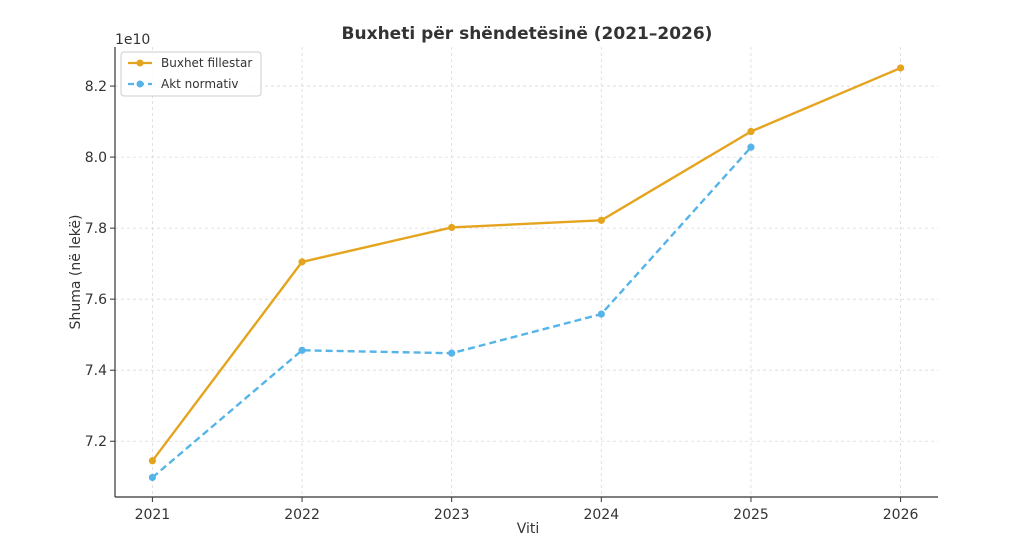  Describe the element at coordinates (901, 515) in the screenshot. I see `x-tick-label: 2026` at that location.